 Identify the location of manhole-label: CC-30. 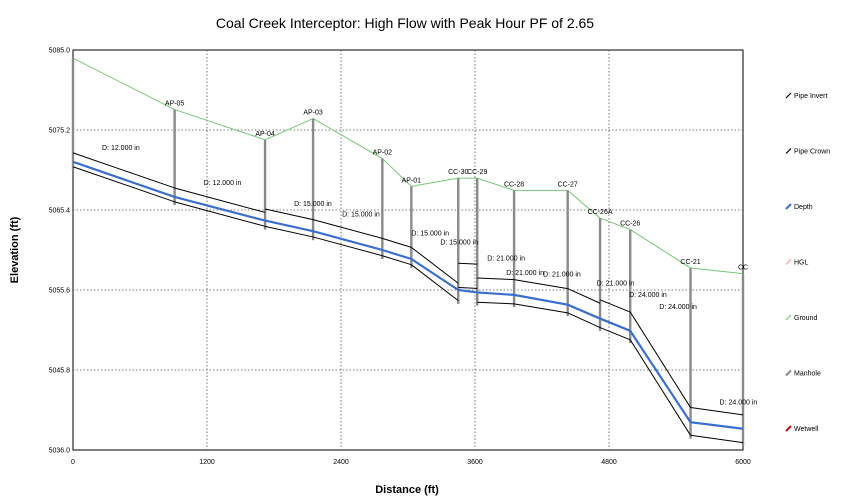
(458, 172).